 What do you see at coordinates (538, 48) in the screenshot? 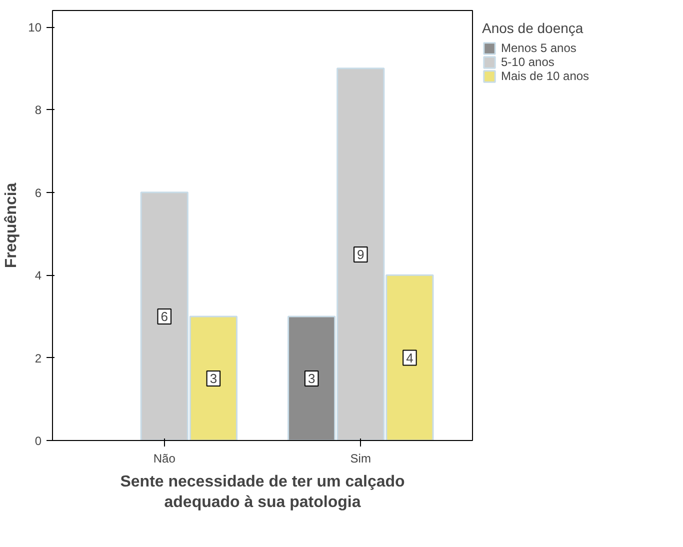
I see `legend-label: Menos 5 anos` at bounding box center [538, 48].